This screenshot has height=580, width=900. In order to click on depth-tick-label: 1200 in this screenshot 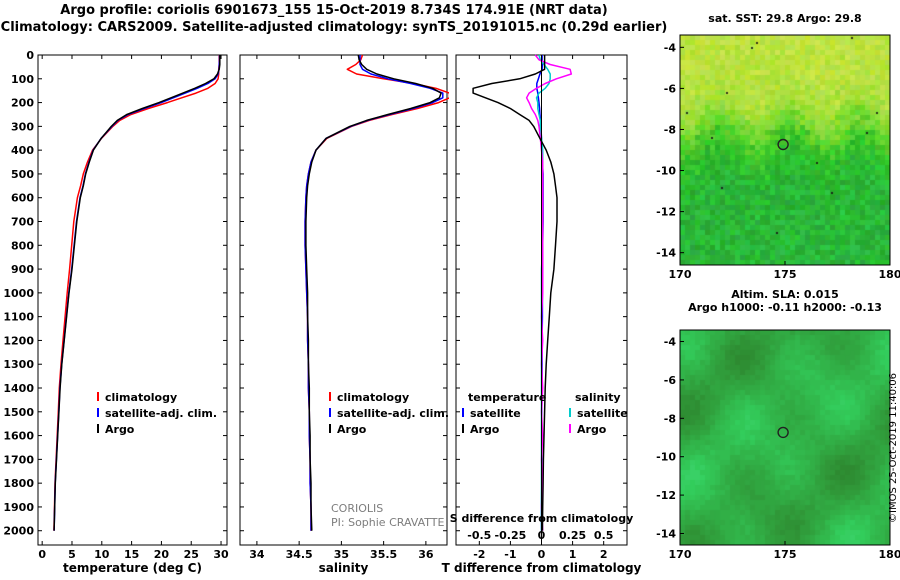, I will do `click(18, 340)`.